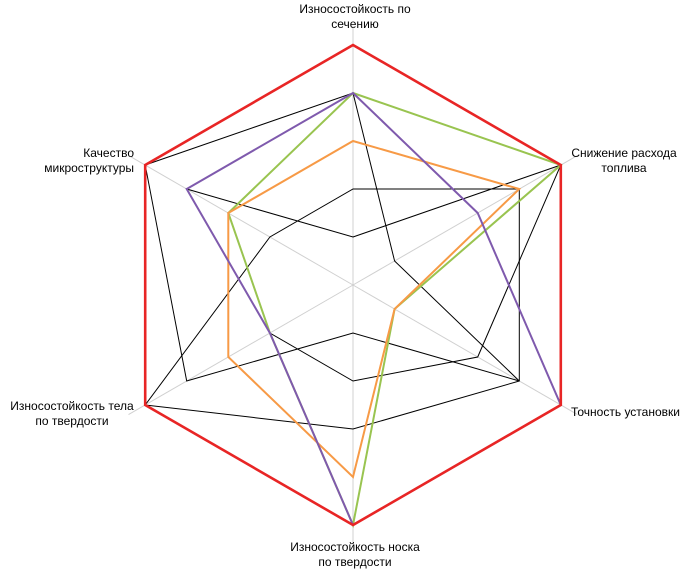 The height and width of the screenshot is (574, 690). What do you see at coordinates (72, 413) in the screenshot?
I see `axis-label-wear-body: Износостойкость тела по твердости` at bounding box center [72, 413].